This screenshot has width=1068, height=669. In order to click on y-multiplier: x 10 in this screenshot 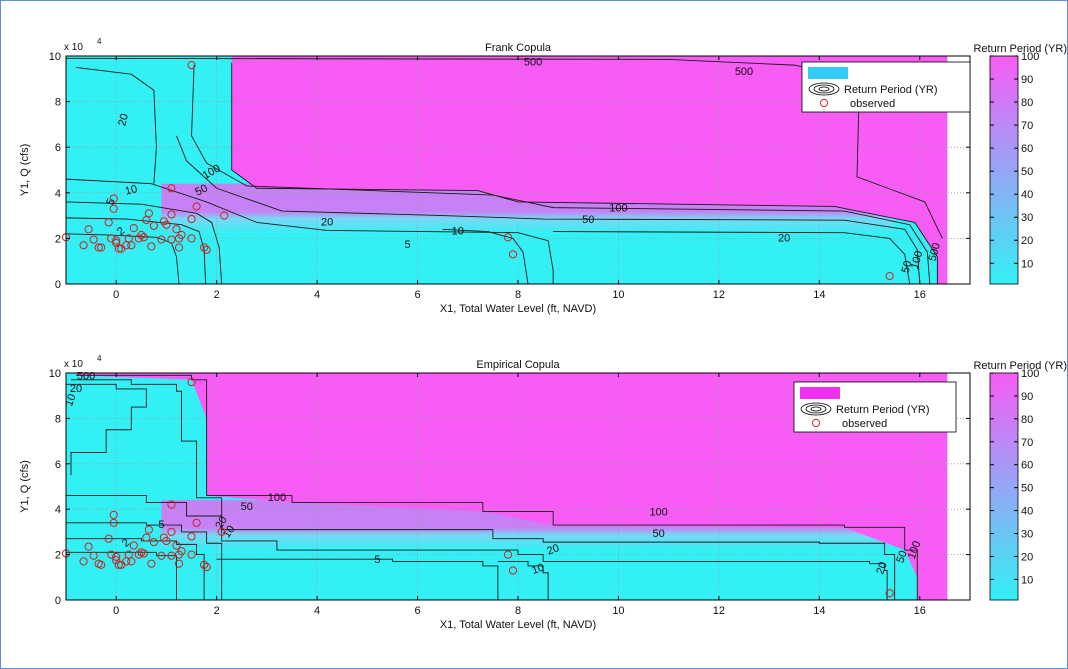, I will do `click(73, 47)`.